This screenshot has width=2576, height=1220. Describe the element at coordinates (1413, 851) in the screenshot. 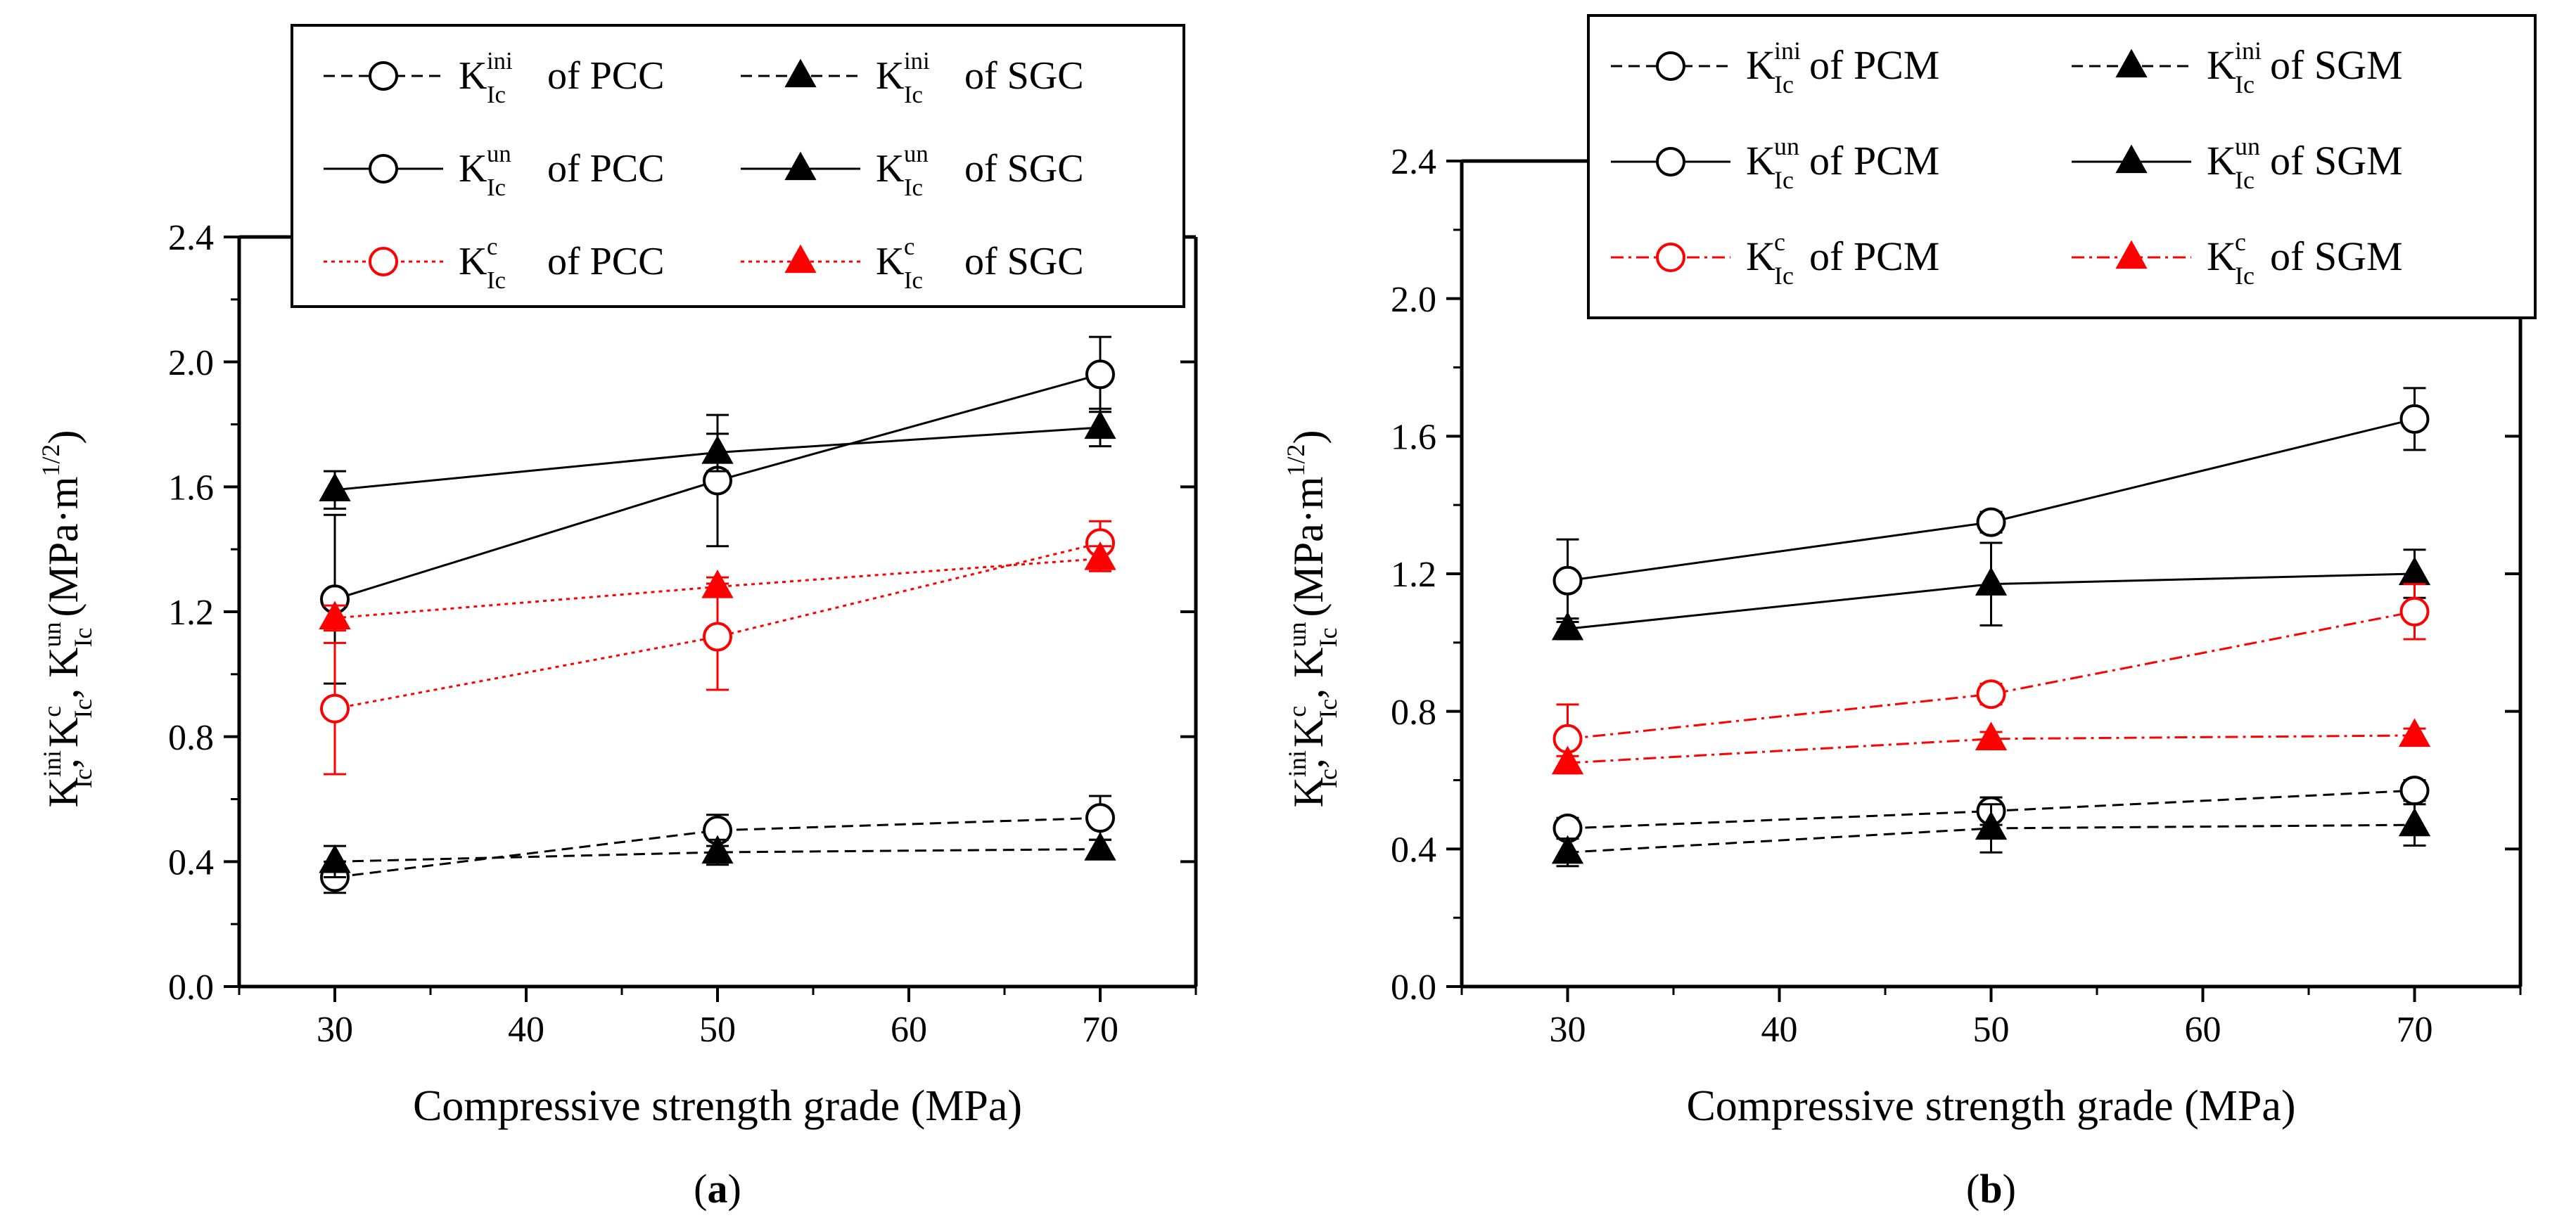

I see `y-tick-label: 0.4` at that location.